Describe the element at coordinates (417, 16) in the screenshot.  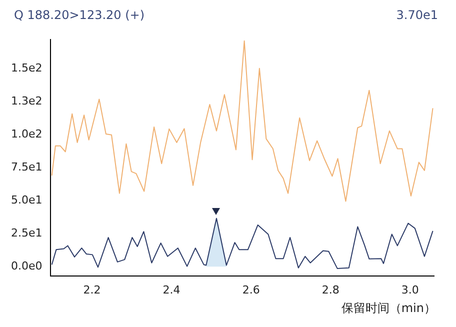
I see `text: 3.70e1` at that location.